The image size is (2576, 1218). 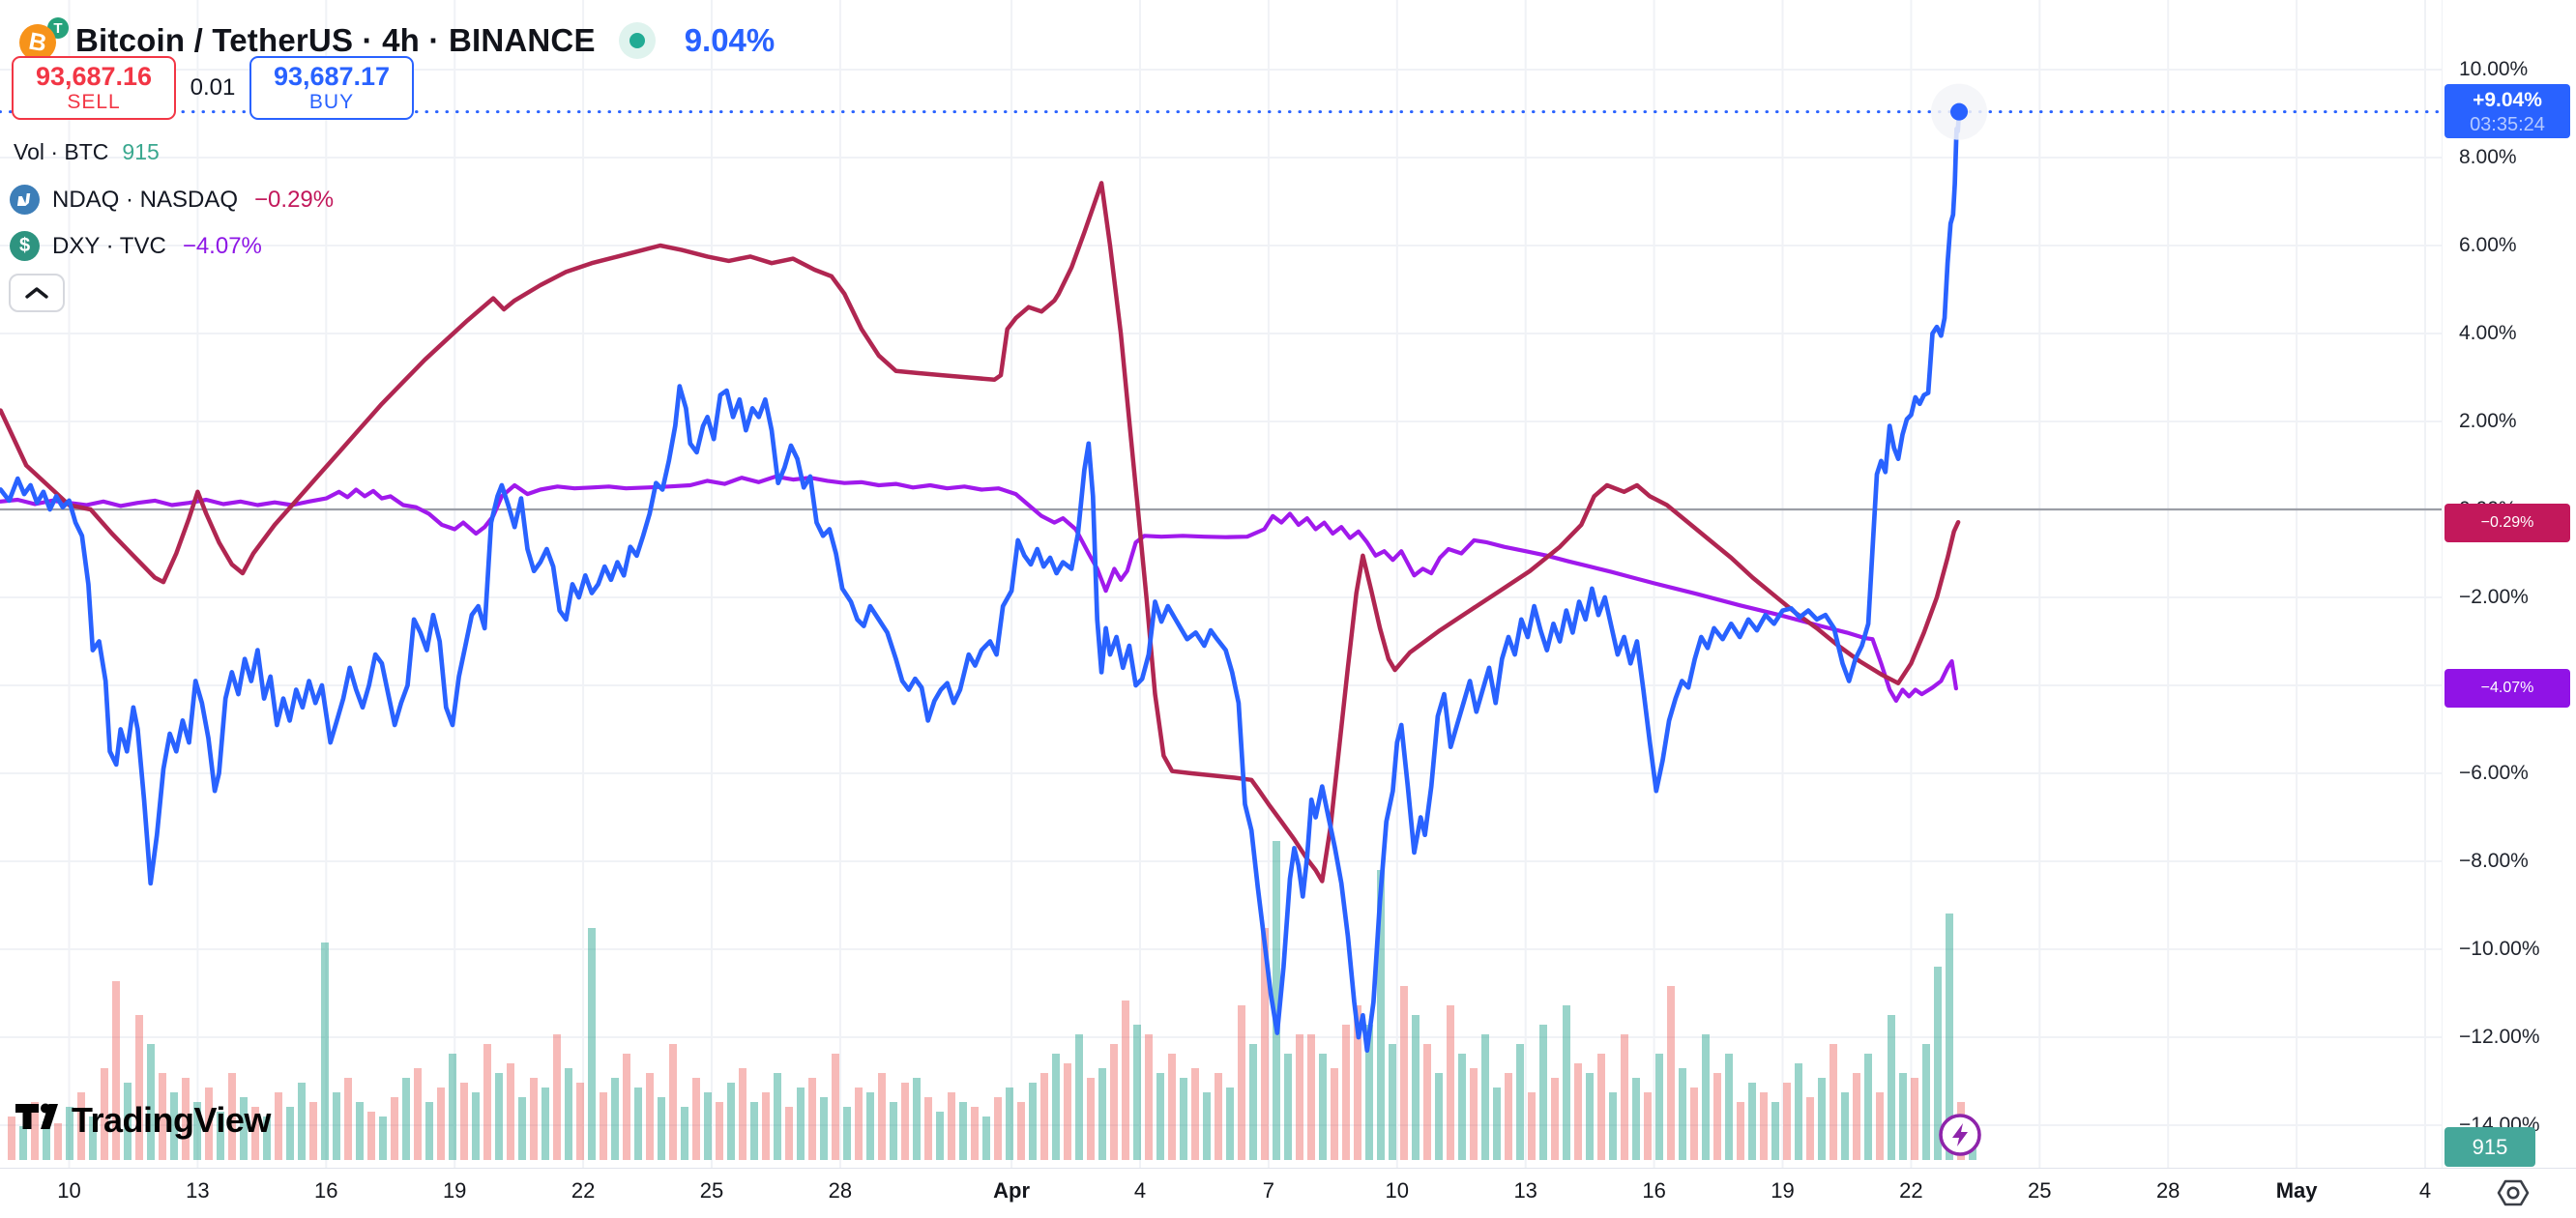 I want to click on spread-value: 0.01, so click(x=213, y=87).